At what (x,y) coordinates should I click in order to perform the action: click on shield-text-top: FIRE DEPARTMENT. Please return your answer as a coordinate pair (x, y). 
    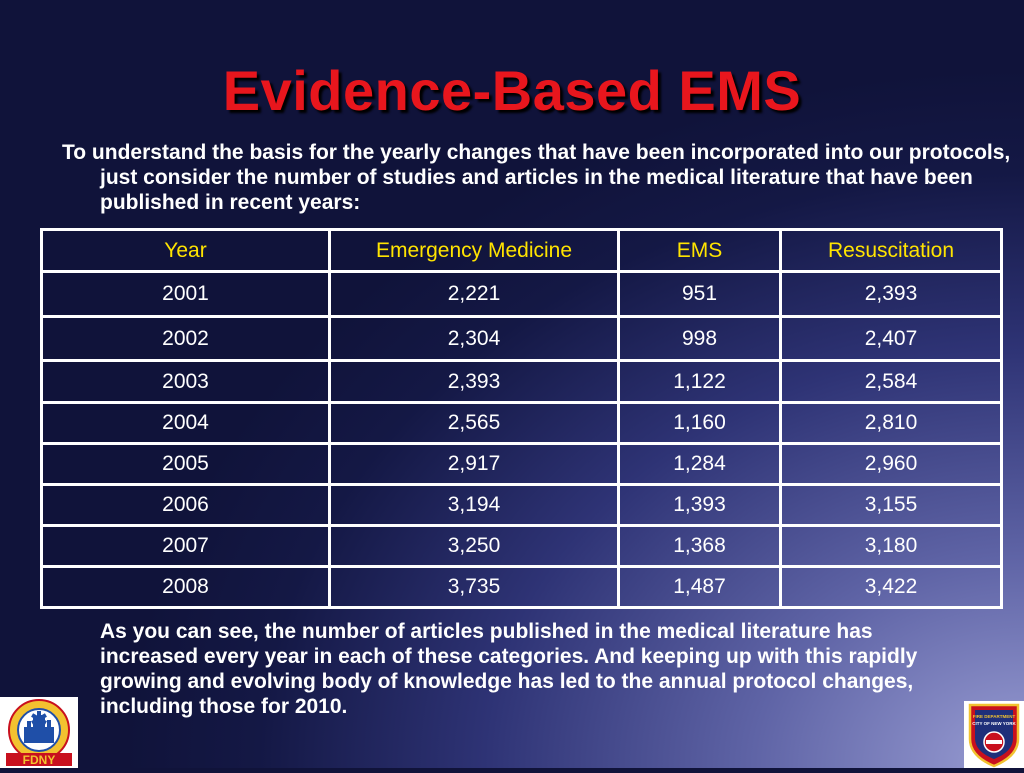
    Looking at the image, I should click on (994, 716).